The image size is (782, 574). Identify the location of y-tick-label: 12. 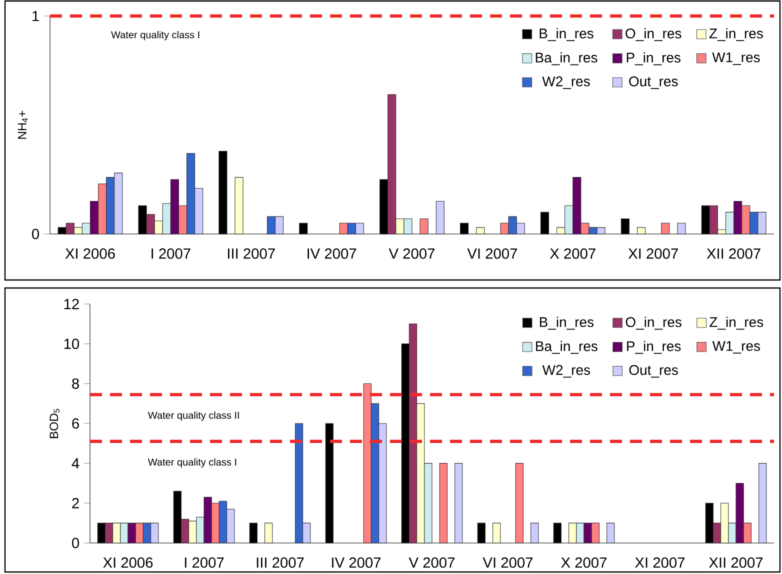
(71, 304).